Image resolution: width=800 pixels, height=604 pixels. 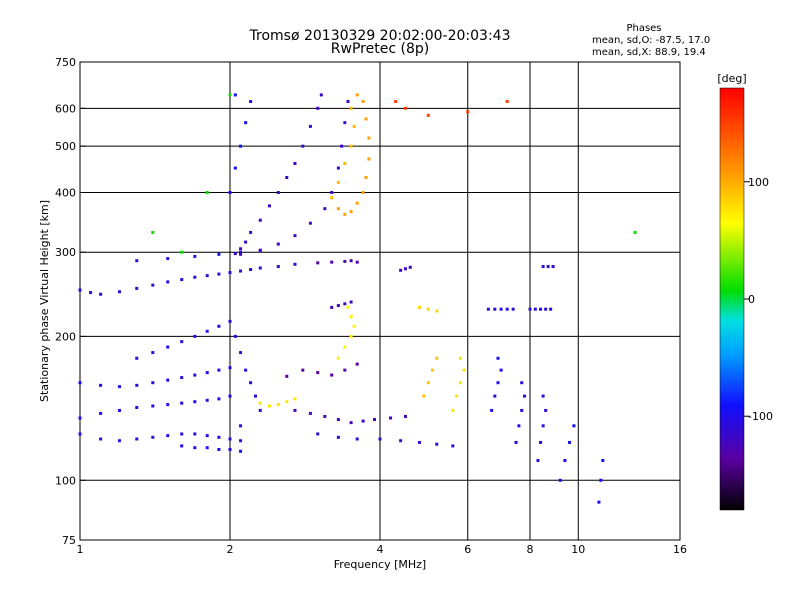 I want to click on y-tick-label: 75, so click(x=69, y=540).